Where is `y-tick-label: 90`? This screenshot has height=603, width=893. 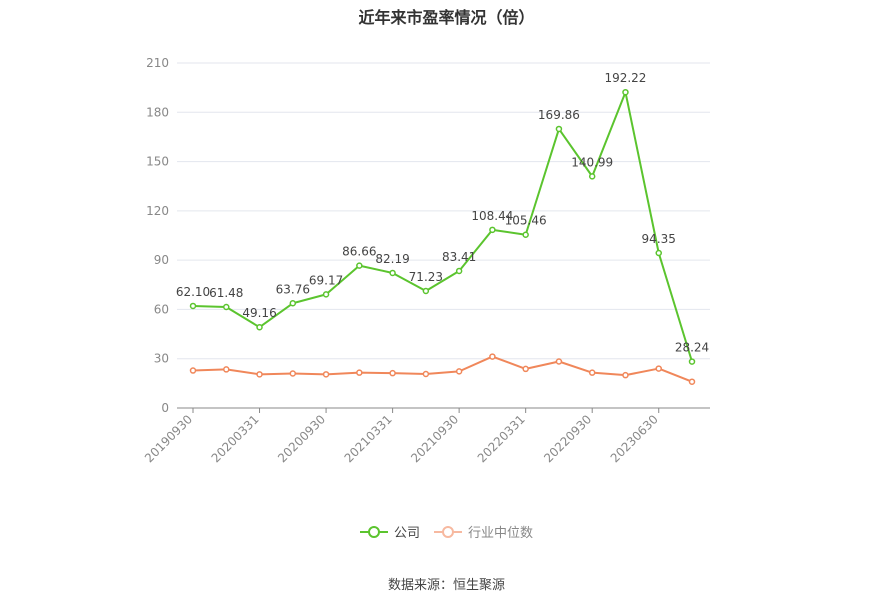 y-tick-label: 90 is located at coordinates (161, 260).